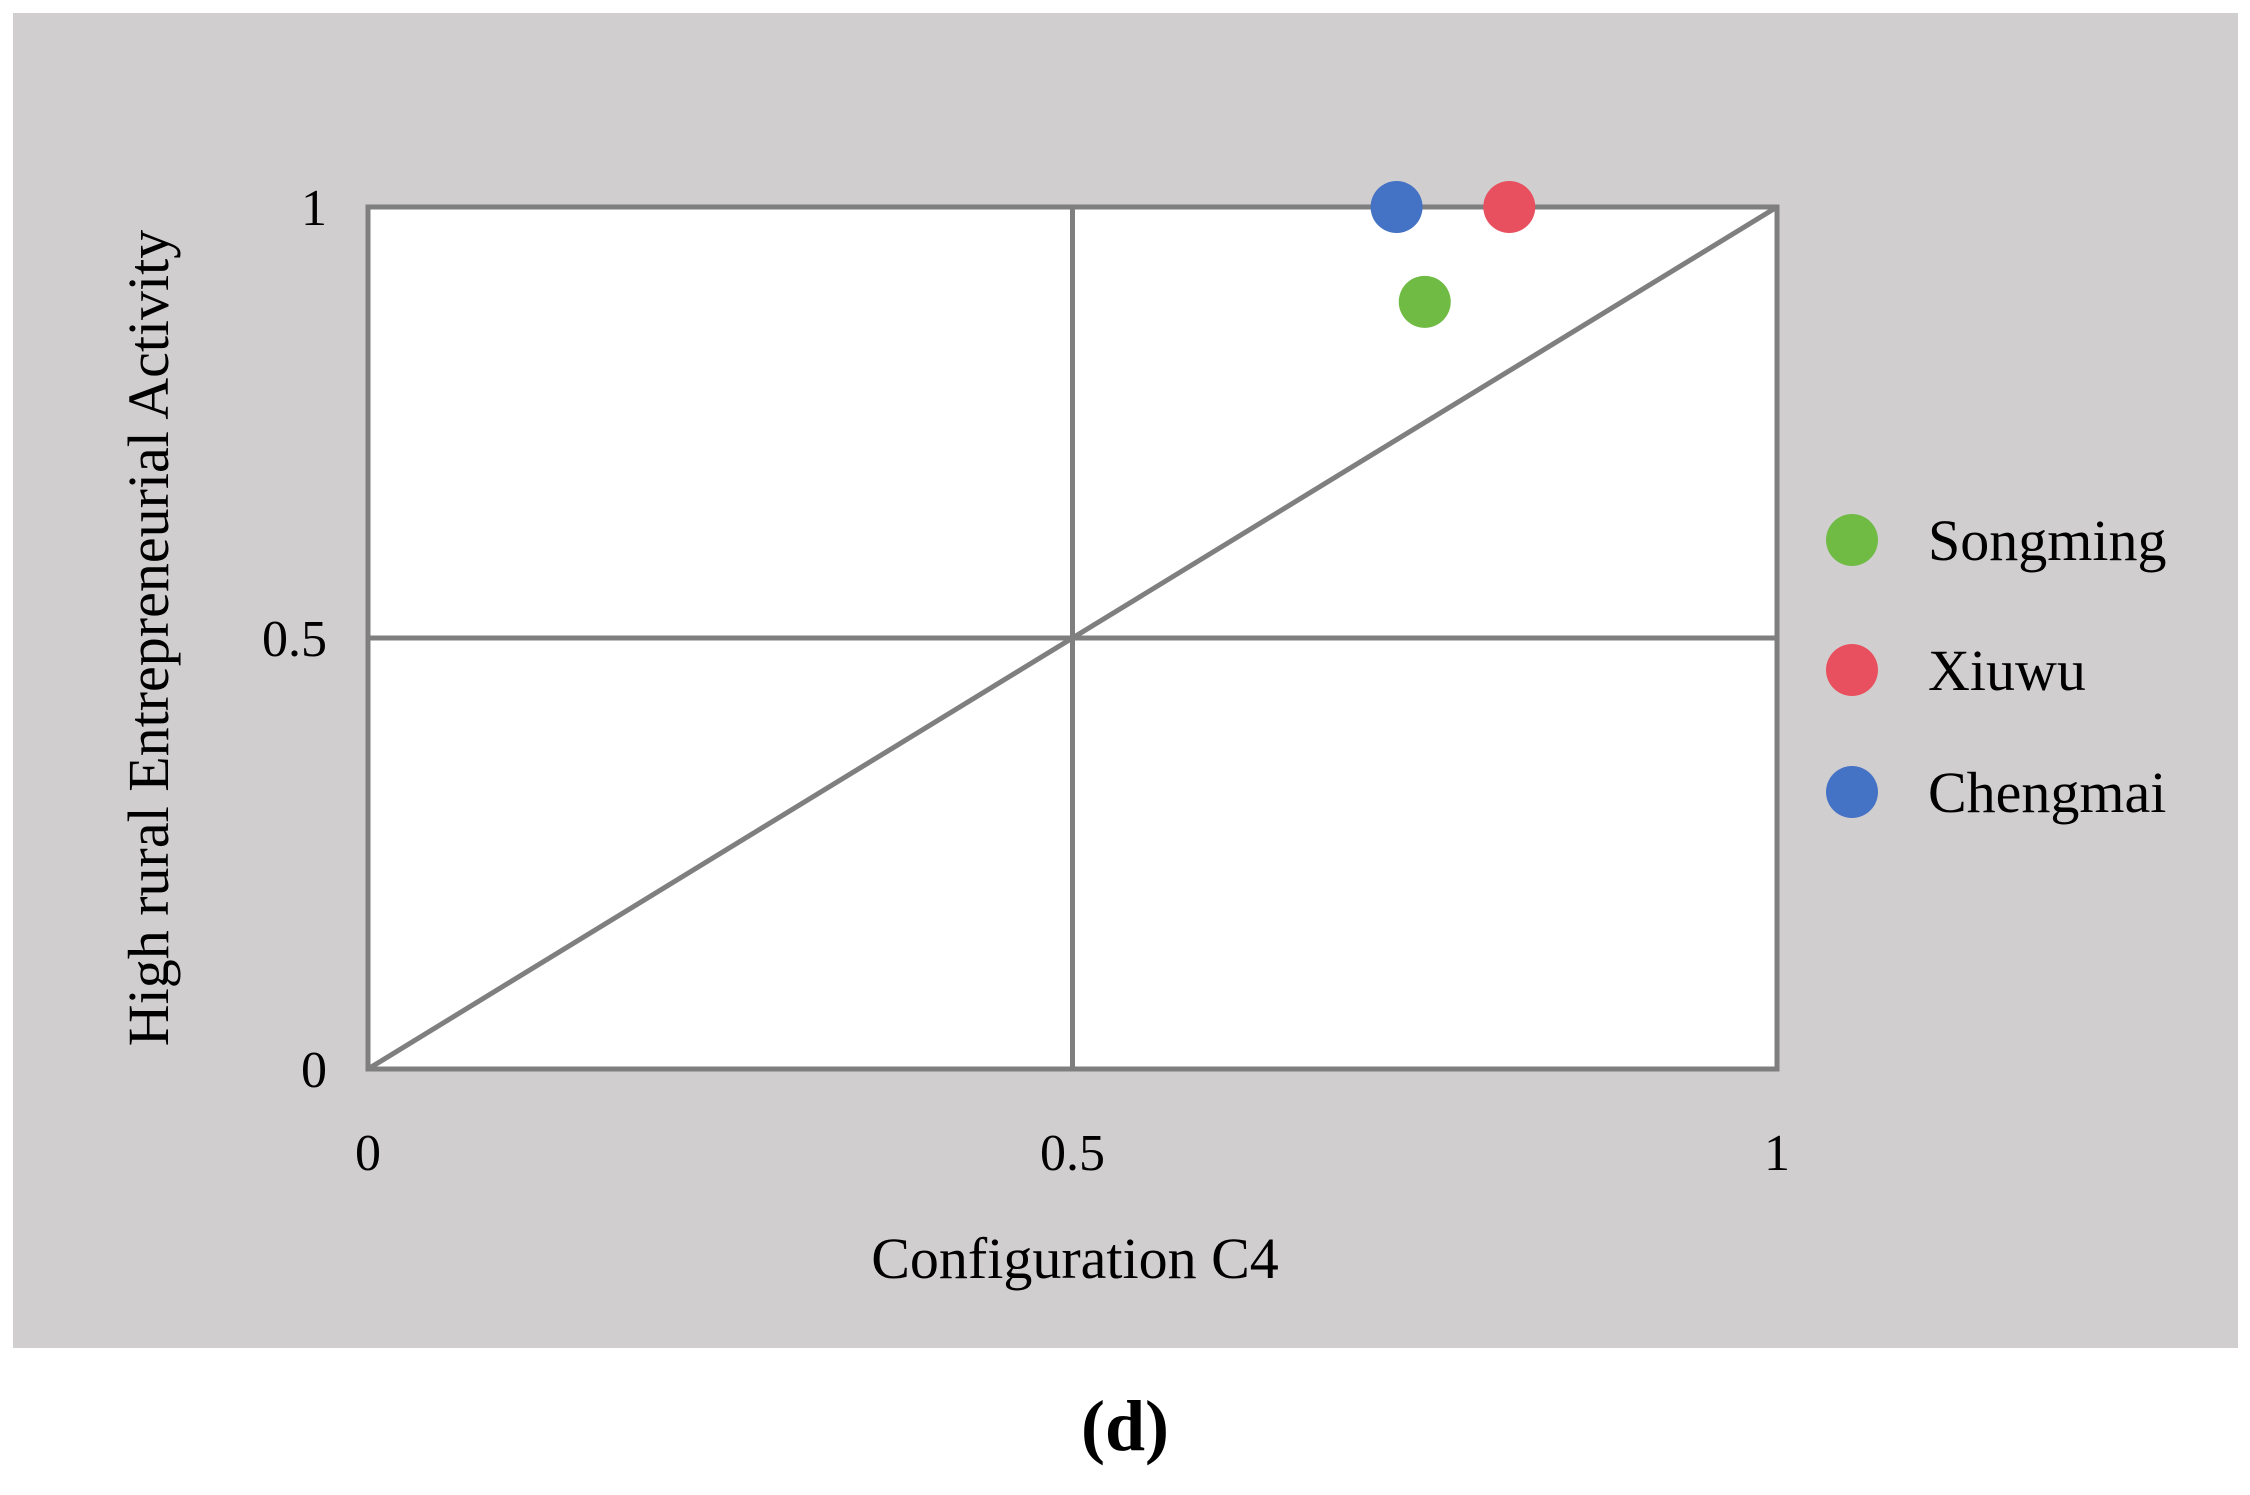  Describe the element at coordinates (148, 638) in the screenshot. I see `y-axis-title: High rural Entrepreneurial Activity` at that location.